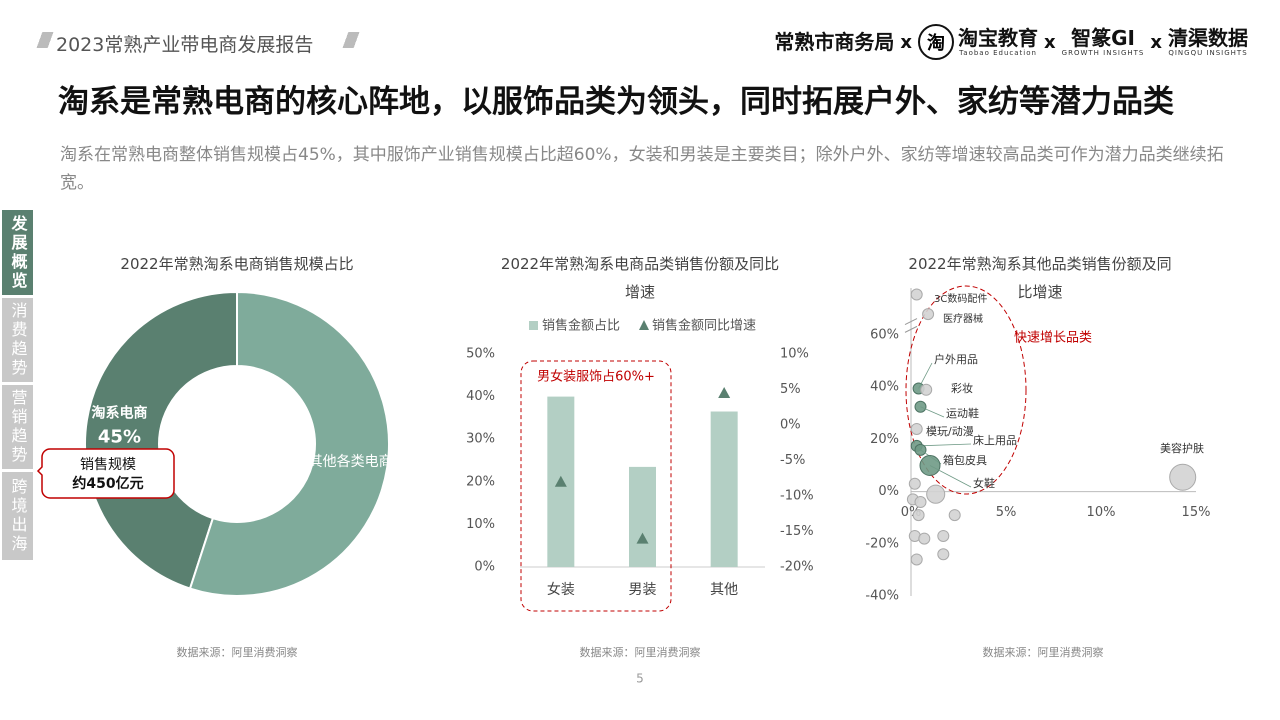 This screenshot has height=720, width=1280. What do you see at coordinates (963, 318) in the screenshot?
I see `point-label: 医疗器械` at bounding box center [963, 318].